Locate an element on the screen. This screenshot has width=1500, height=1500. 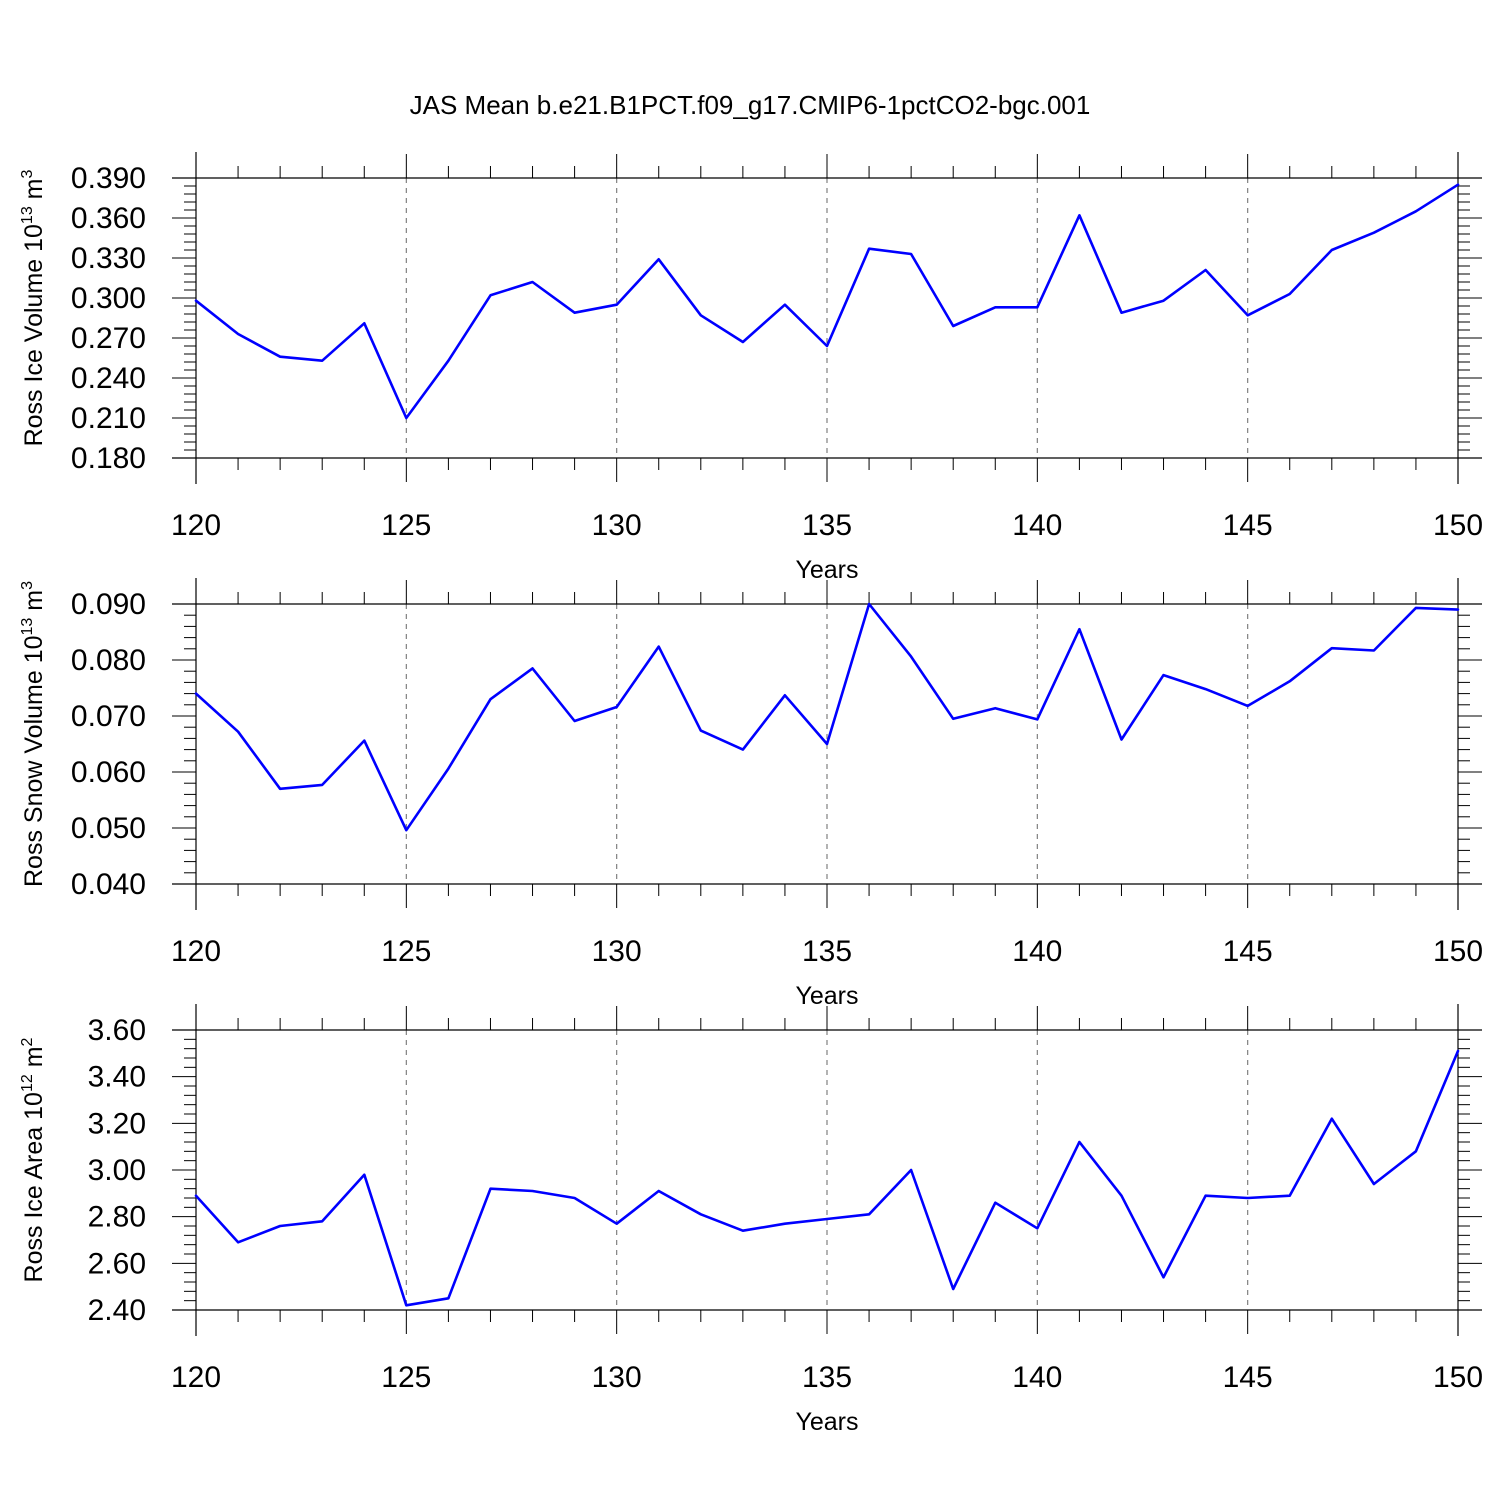
y-tick-label: 0.330 is located at coordinates (108, 258).